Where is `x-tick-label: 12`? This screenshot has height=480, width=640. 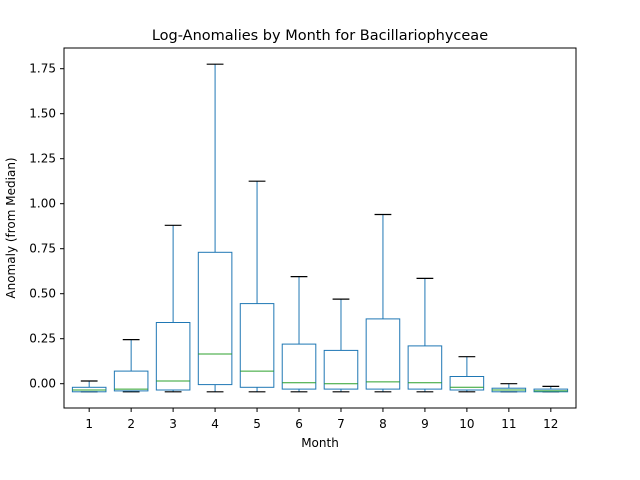 x-tick-label: 12 is located at coordinates (550, 424).